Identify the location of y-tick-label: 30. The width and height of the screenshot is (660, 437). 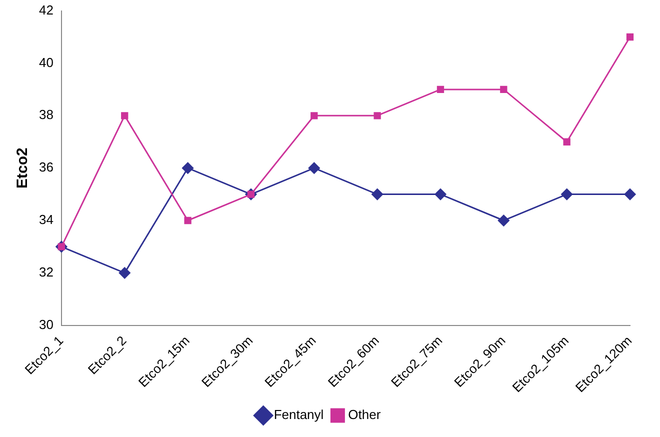
(46, 324).